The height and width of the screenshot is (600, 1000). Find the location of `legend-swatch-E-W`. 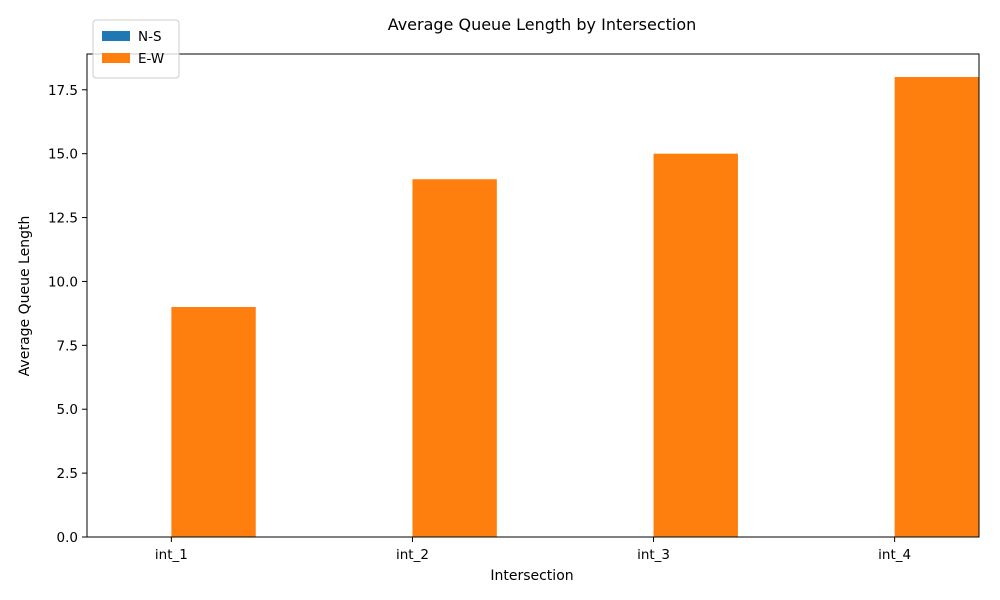

legend-swatch-E-W is located at coordinates (116, 58).